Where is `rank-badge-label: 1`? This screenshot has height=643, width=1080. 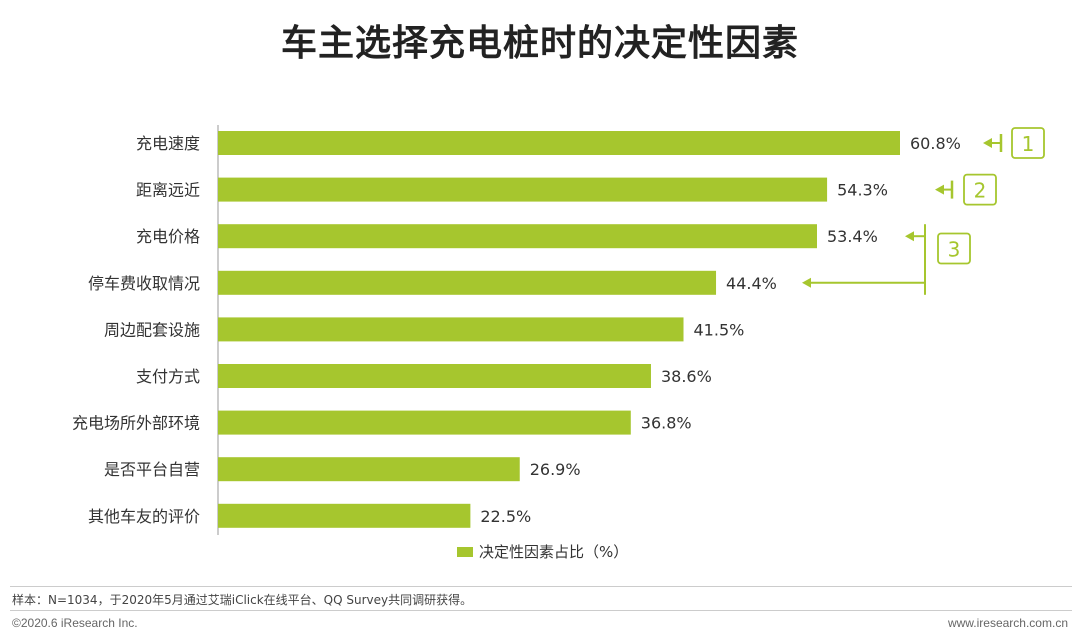 rank-badge-label: 1 is located at coordinates (1028, 144).